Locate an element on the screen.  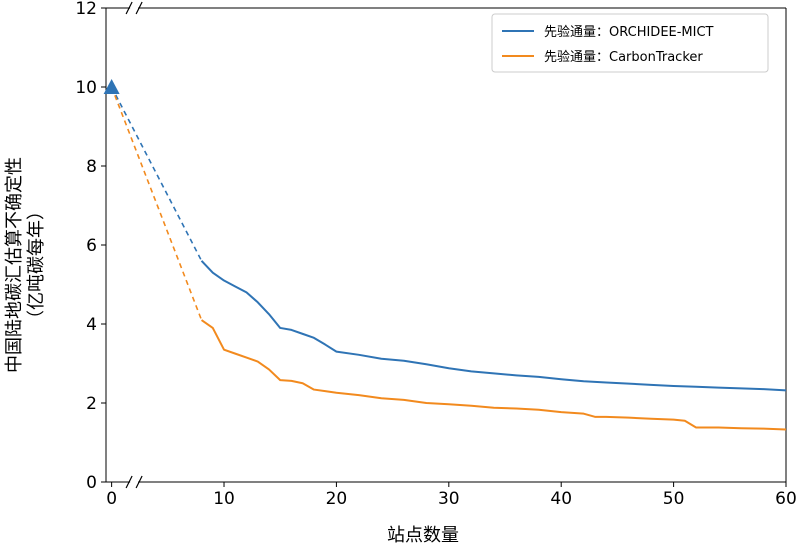
x-tick-label-40: 40 is located at coordinates (561, 499).